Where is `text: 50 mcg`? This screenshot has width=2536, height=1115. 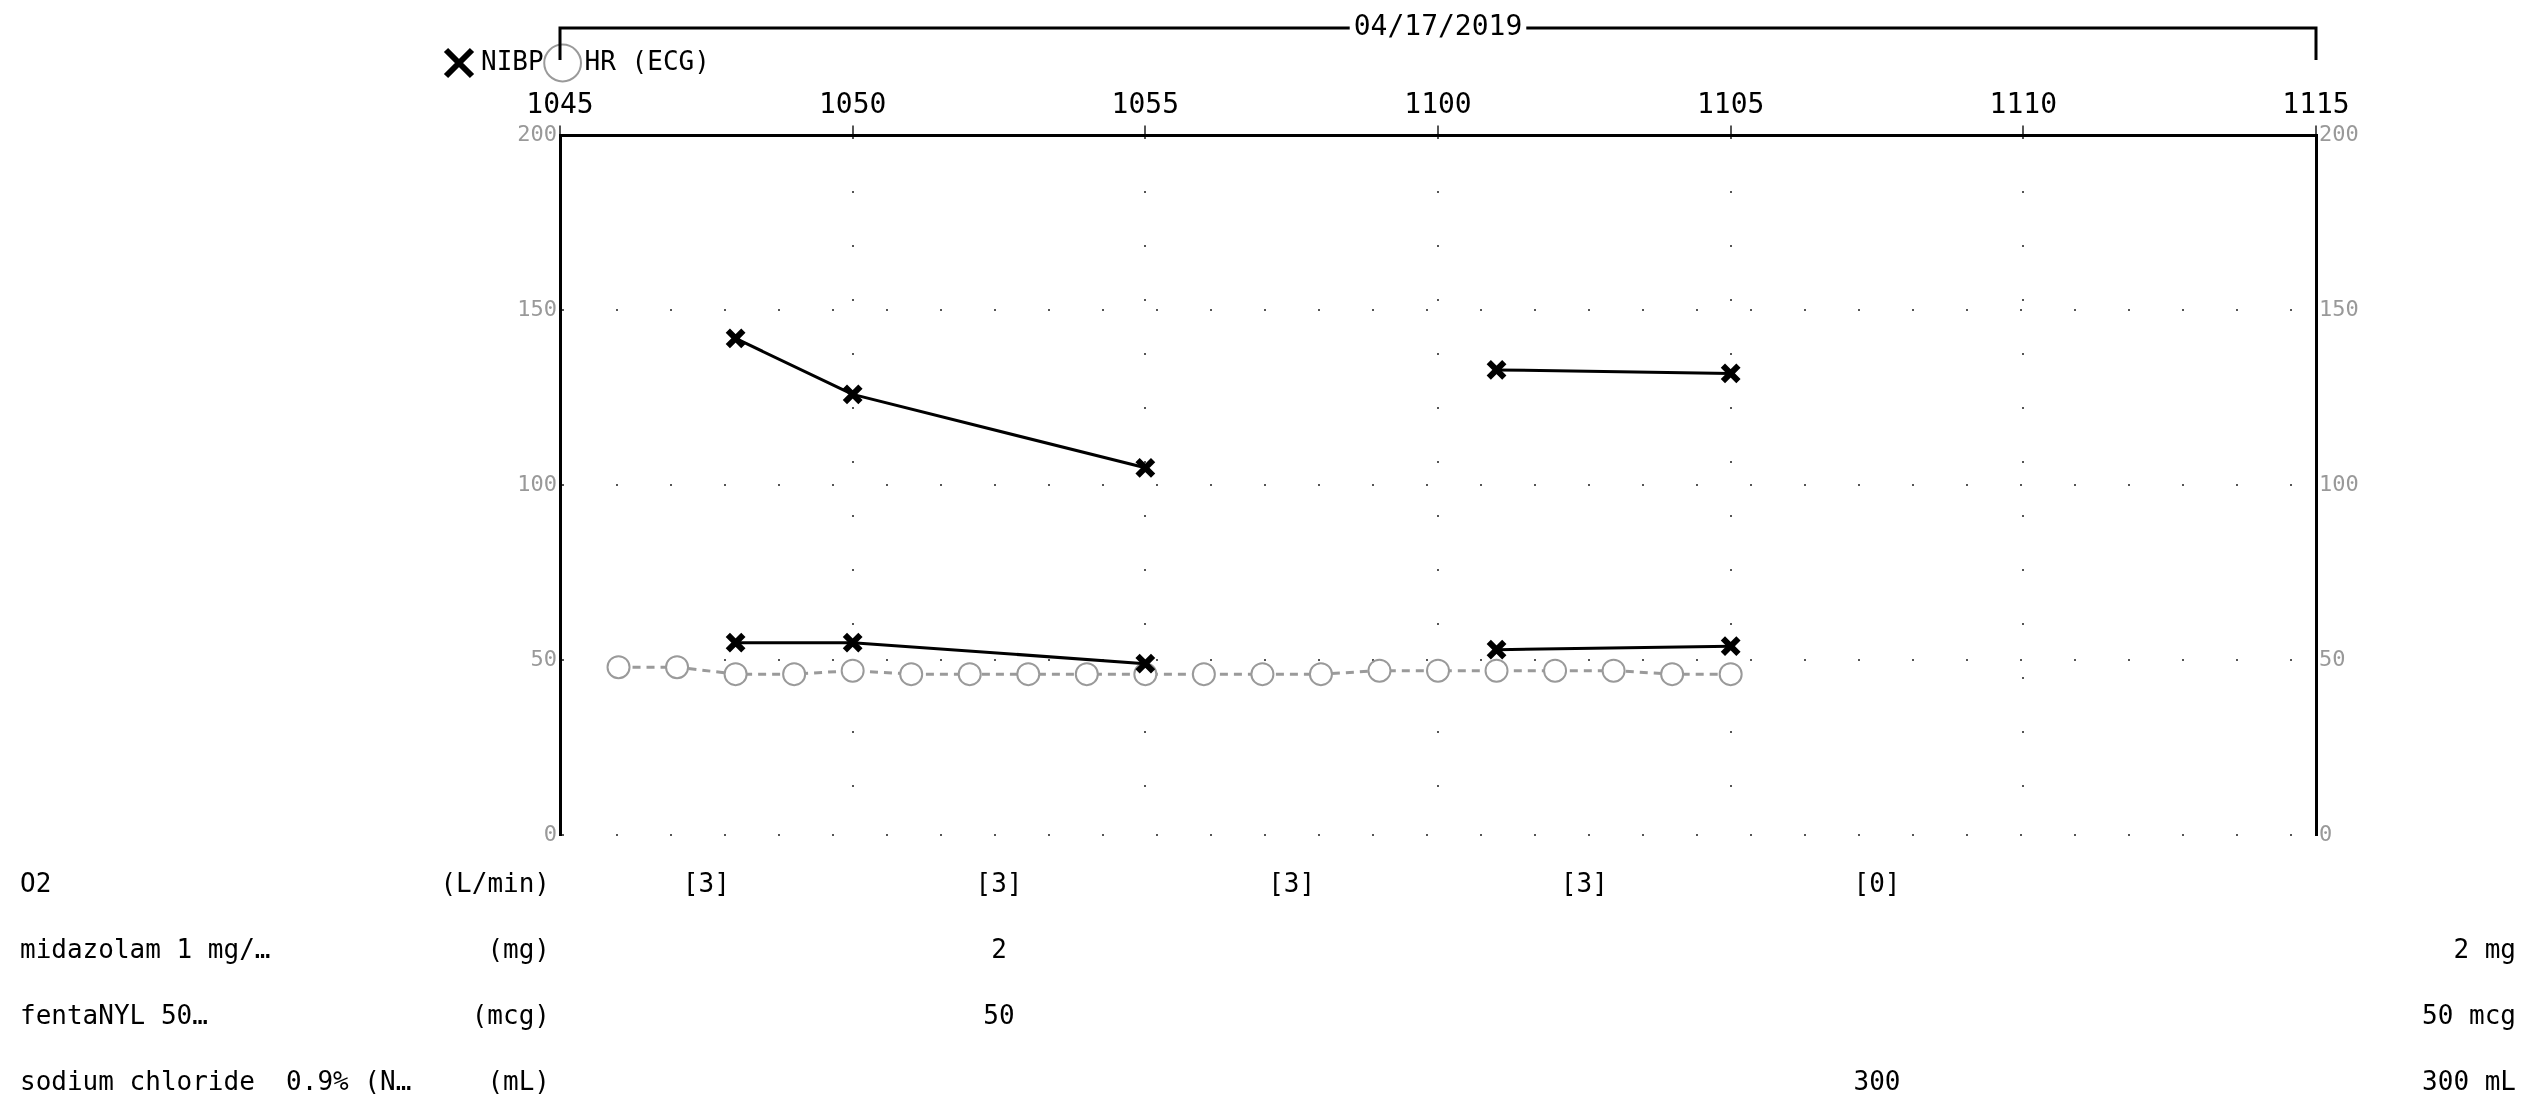 text: 50 mcg is located at coordinates (2469, 1014).